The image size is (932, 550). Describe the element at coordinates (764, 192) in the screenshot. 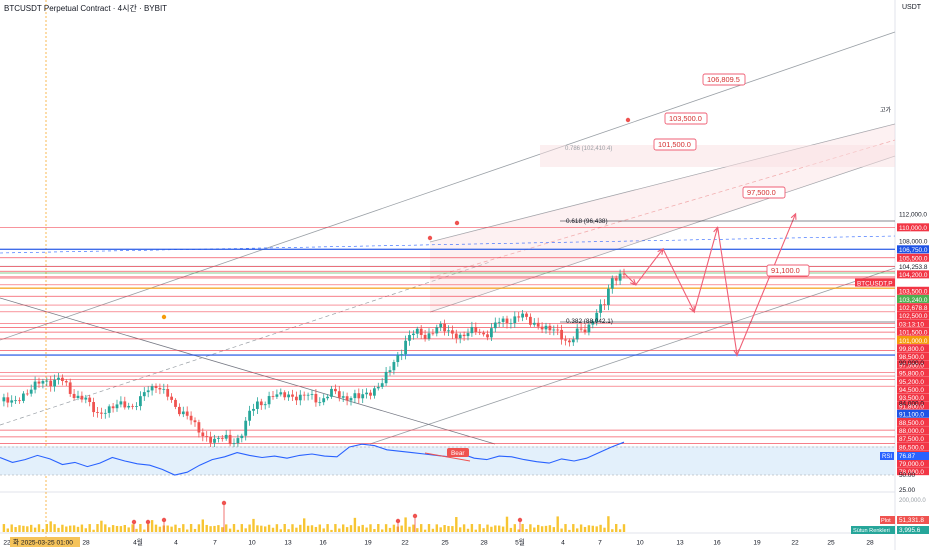

I see `target-box` at that location.